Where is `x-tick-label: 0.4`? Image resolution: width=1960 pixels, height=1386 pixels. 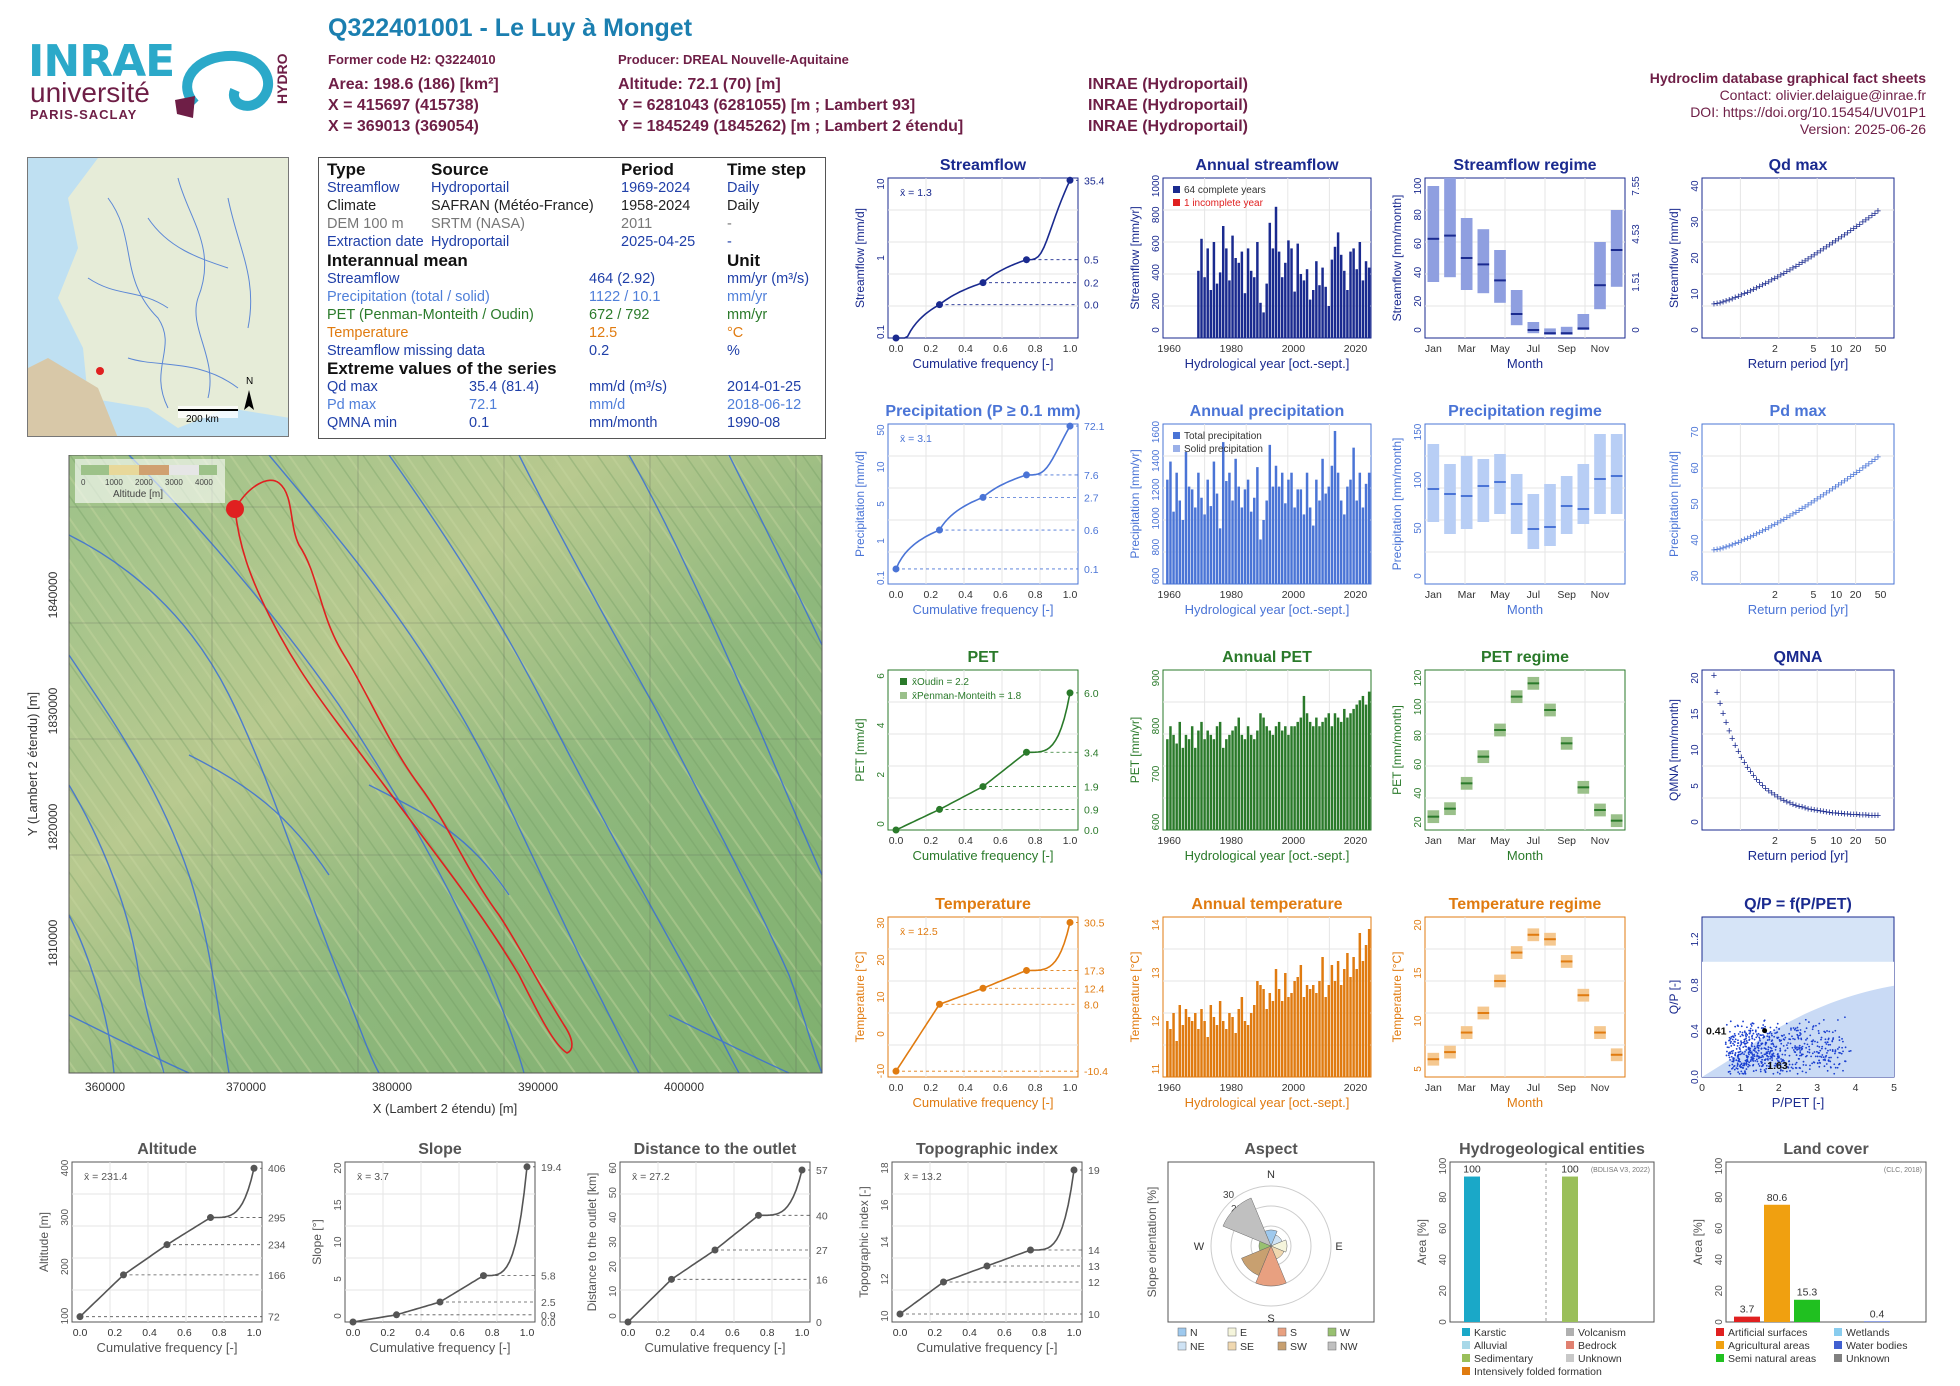
x-tick-label: 0.4 is located at coordinates (969, 1333).